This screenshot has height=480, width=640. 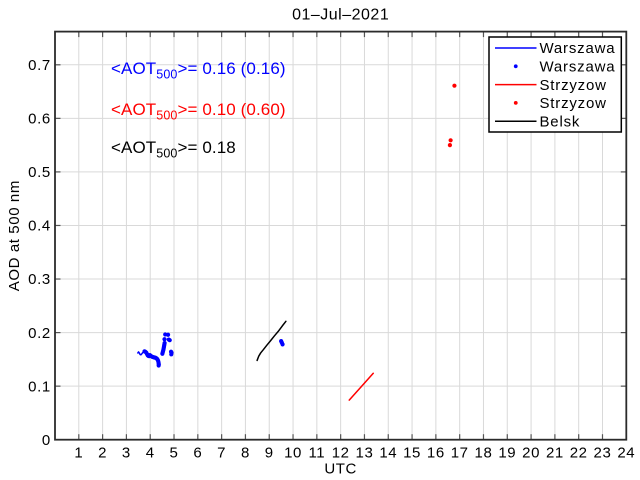 I want to click on x-tick-label: 13, so click(x=365, y=453).